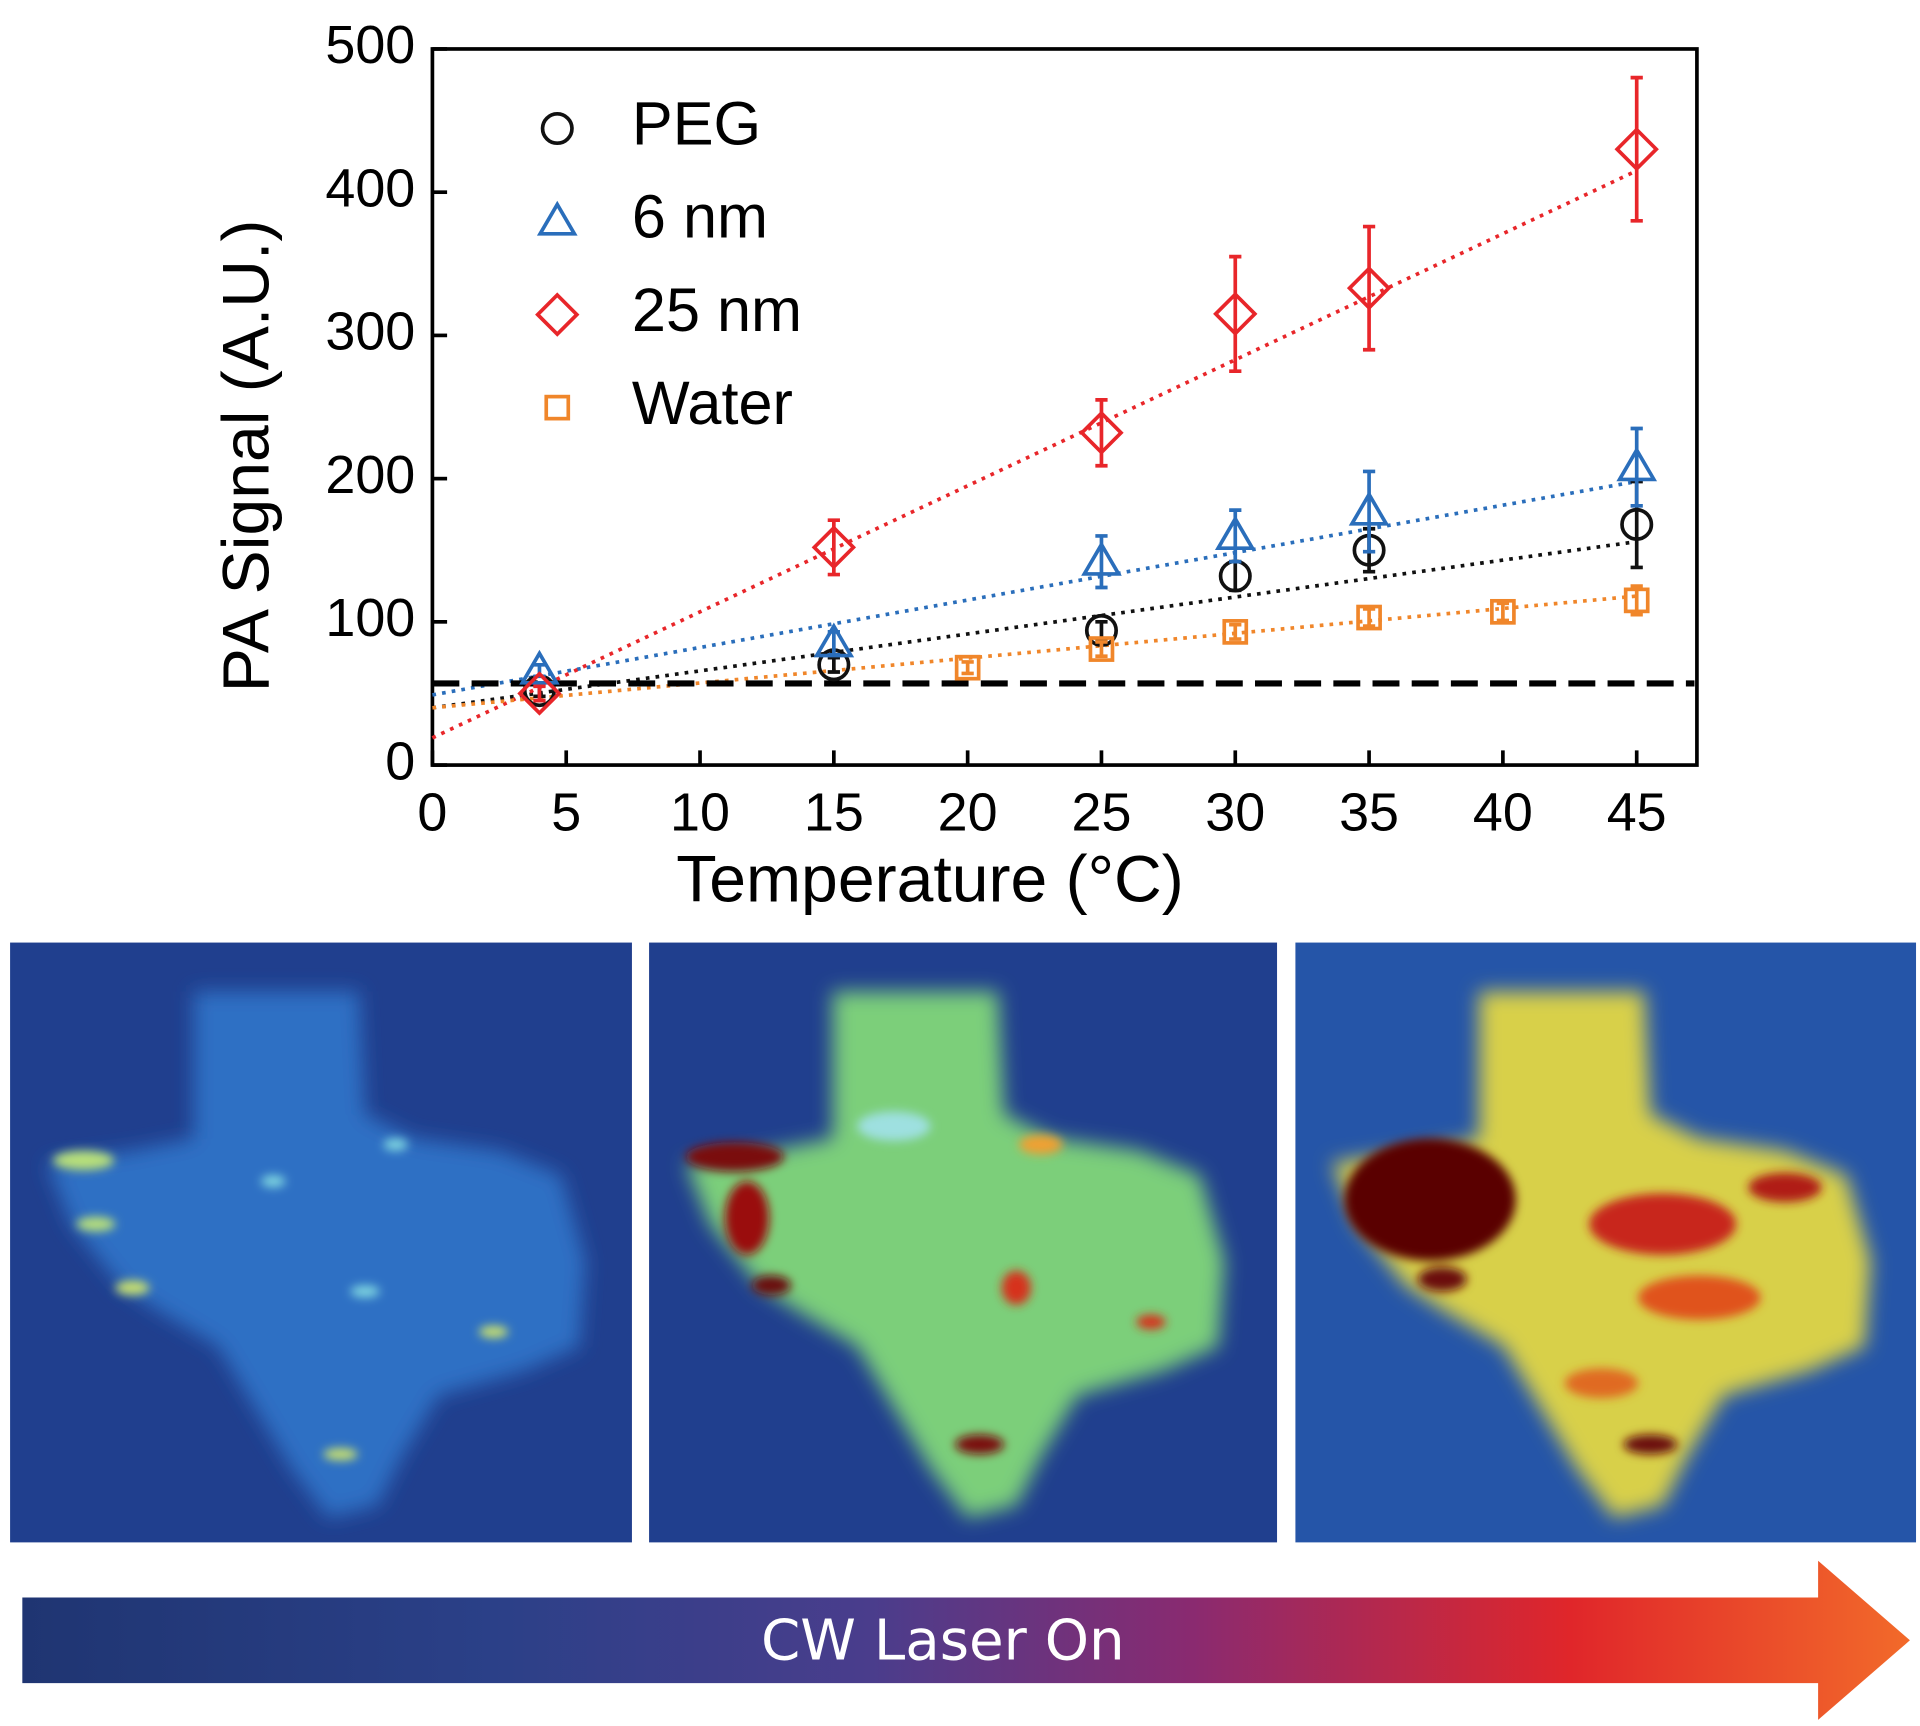 This screenshot has height=1726, width=1920. I want to click on y-tick-label: 200, so click(370, 475).